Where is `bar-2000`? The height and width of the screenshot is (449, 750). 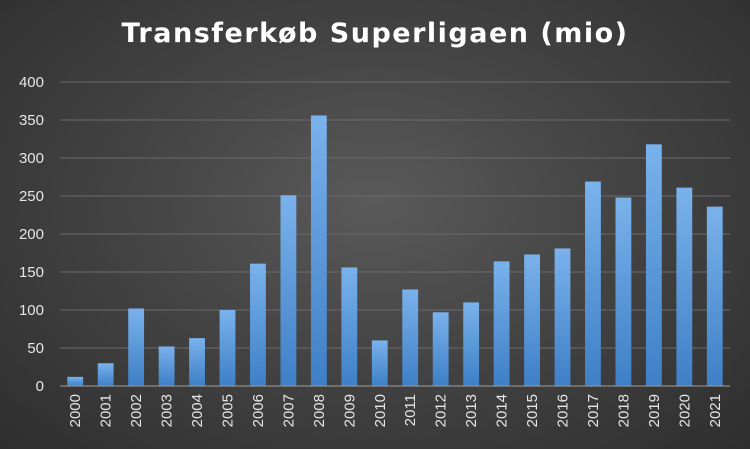 bar-2000 is located at coordinates (75, 381).